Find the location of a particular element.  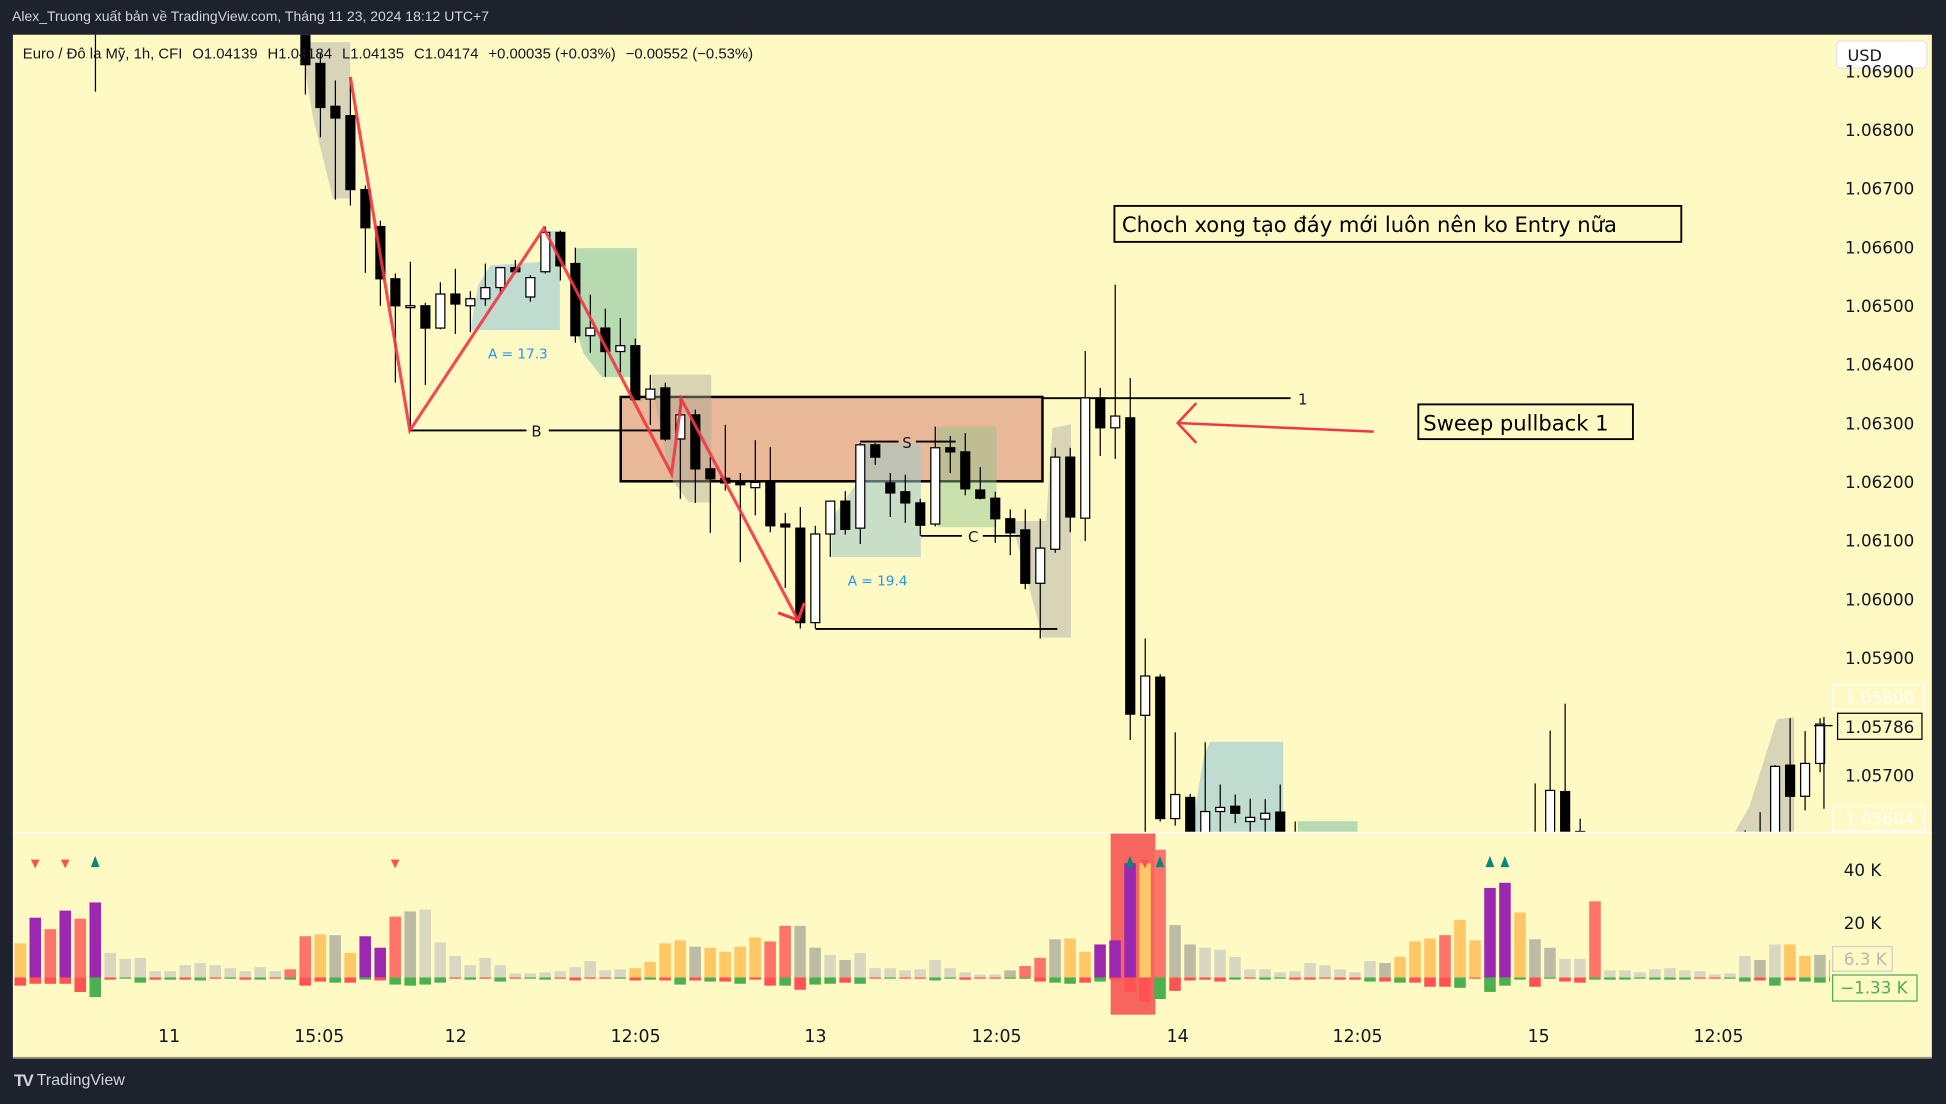

price-tick: 1.06100 is located at coordinates (1879, 541).